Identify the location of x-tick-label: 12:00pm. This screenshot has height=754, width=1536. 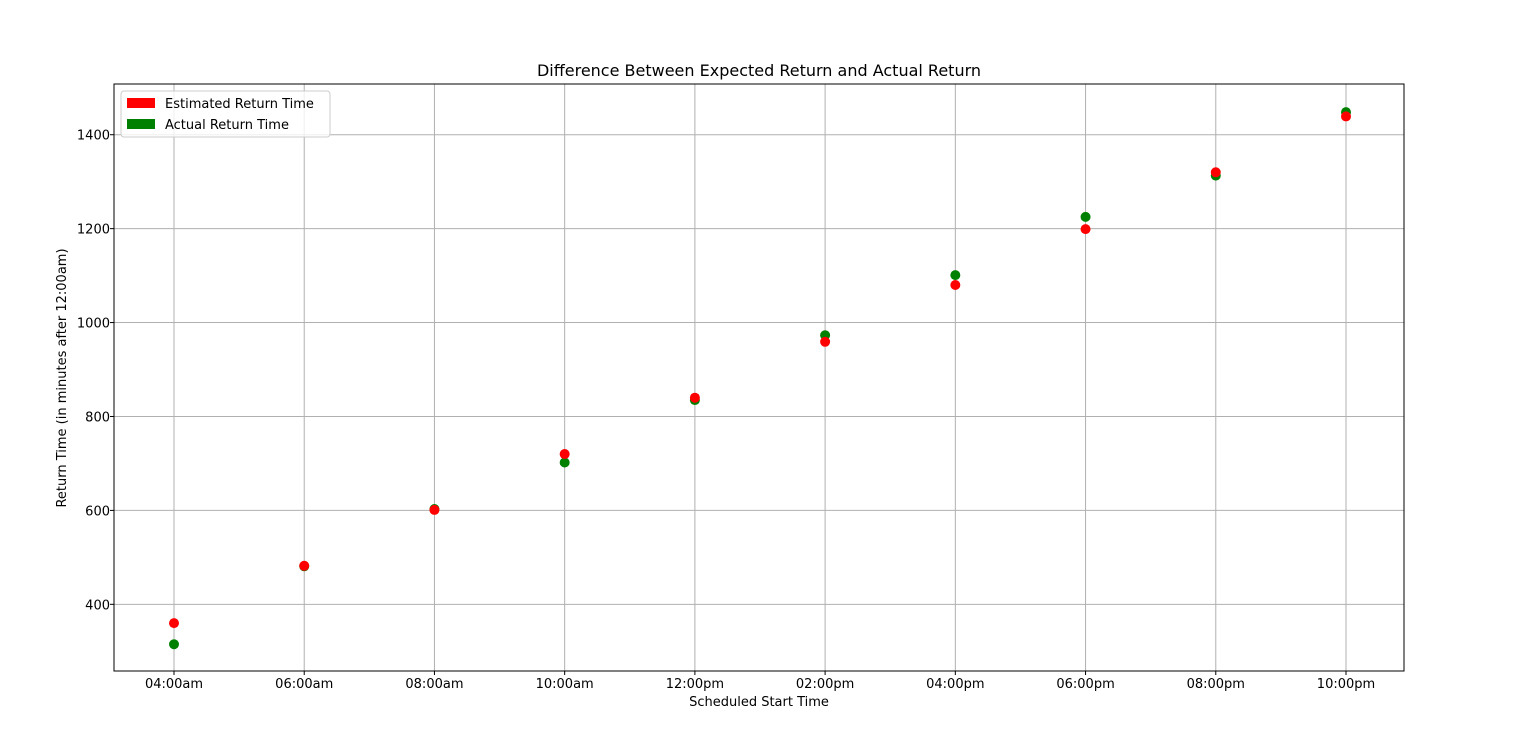
(695, 684).